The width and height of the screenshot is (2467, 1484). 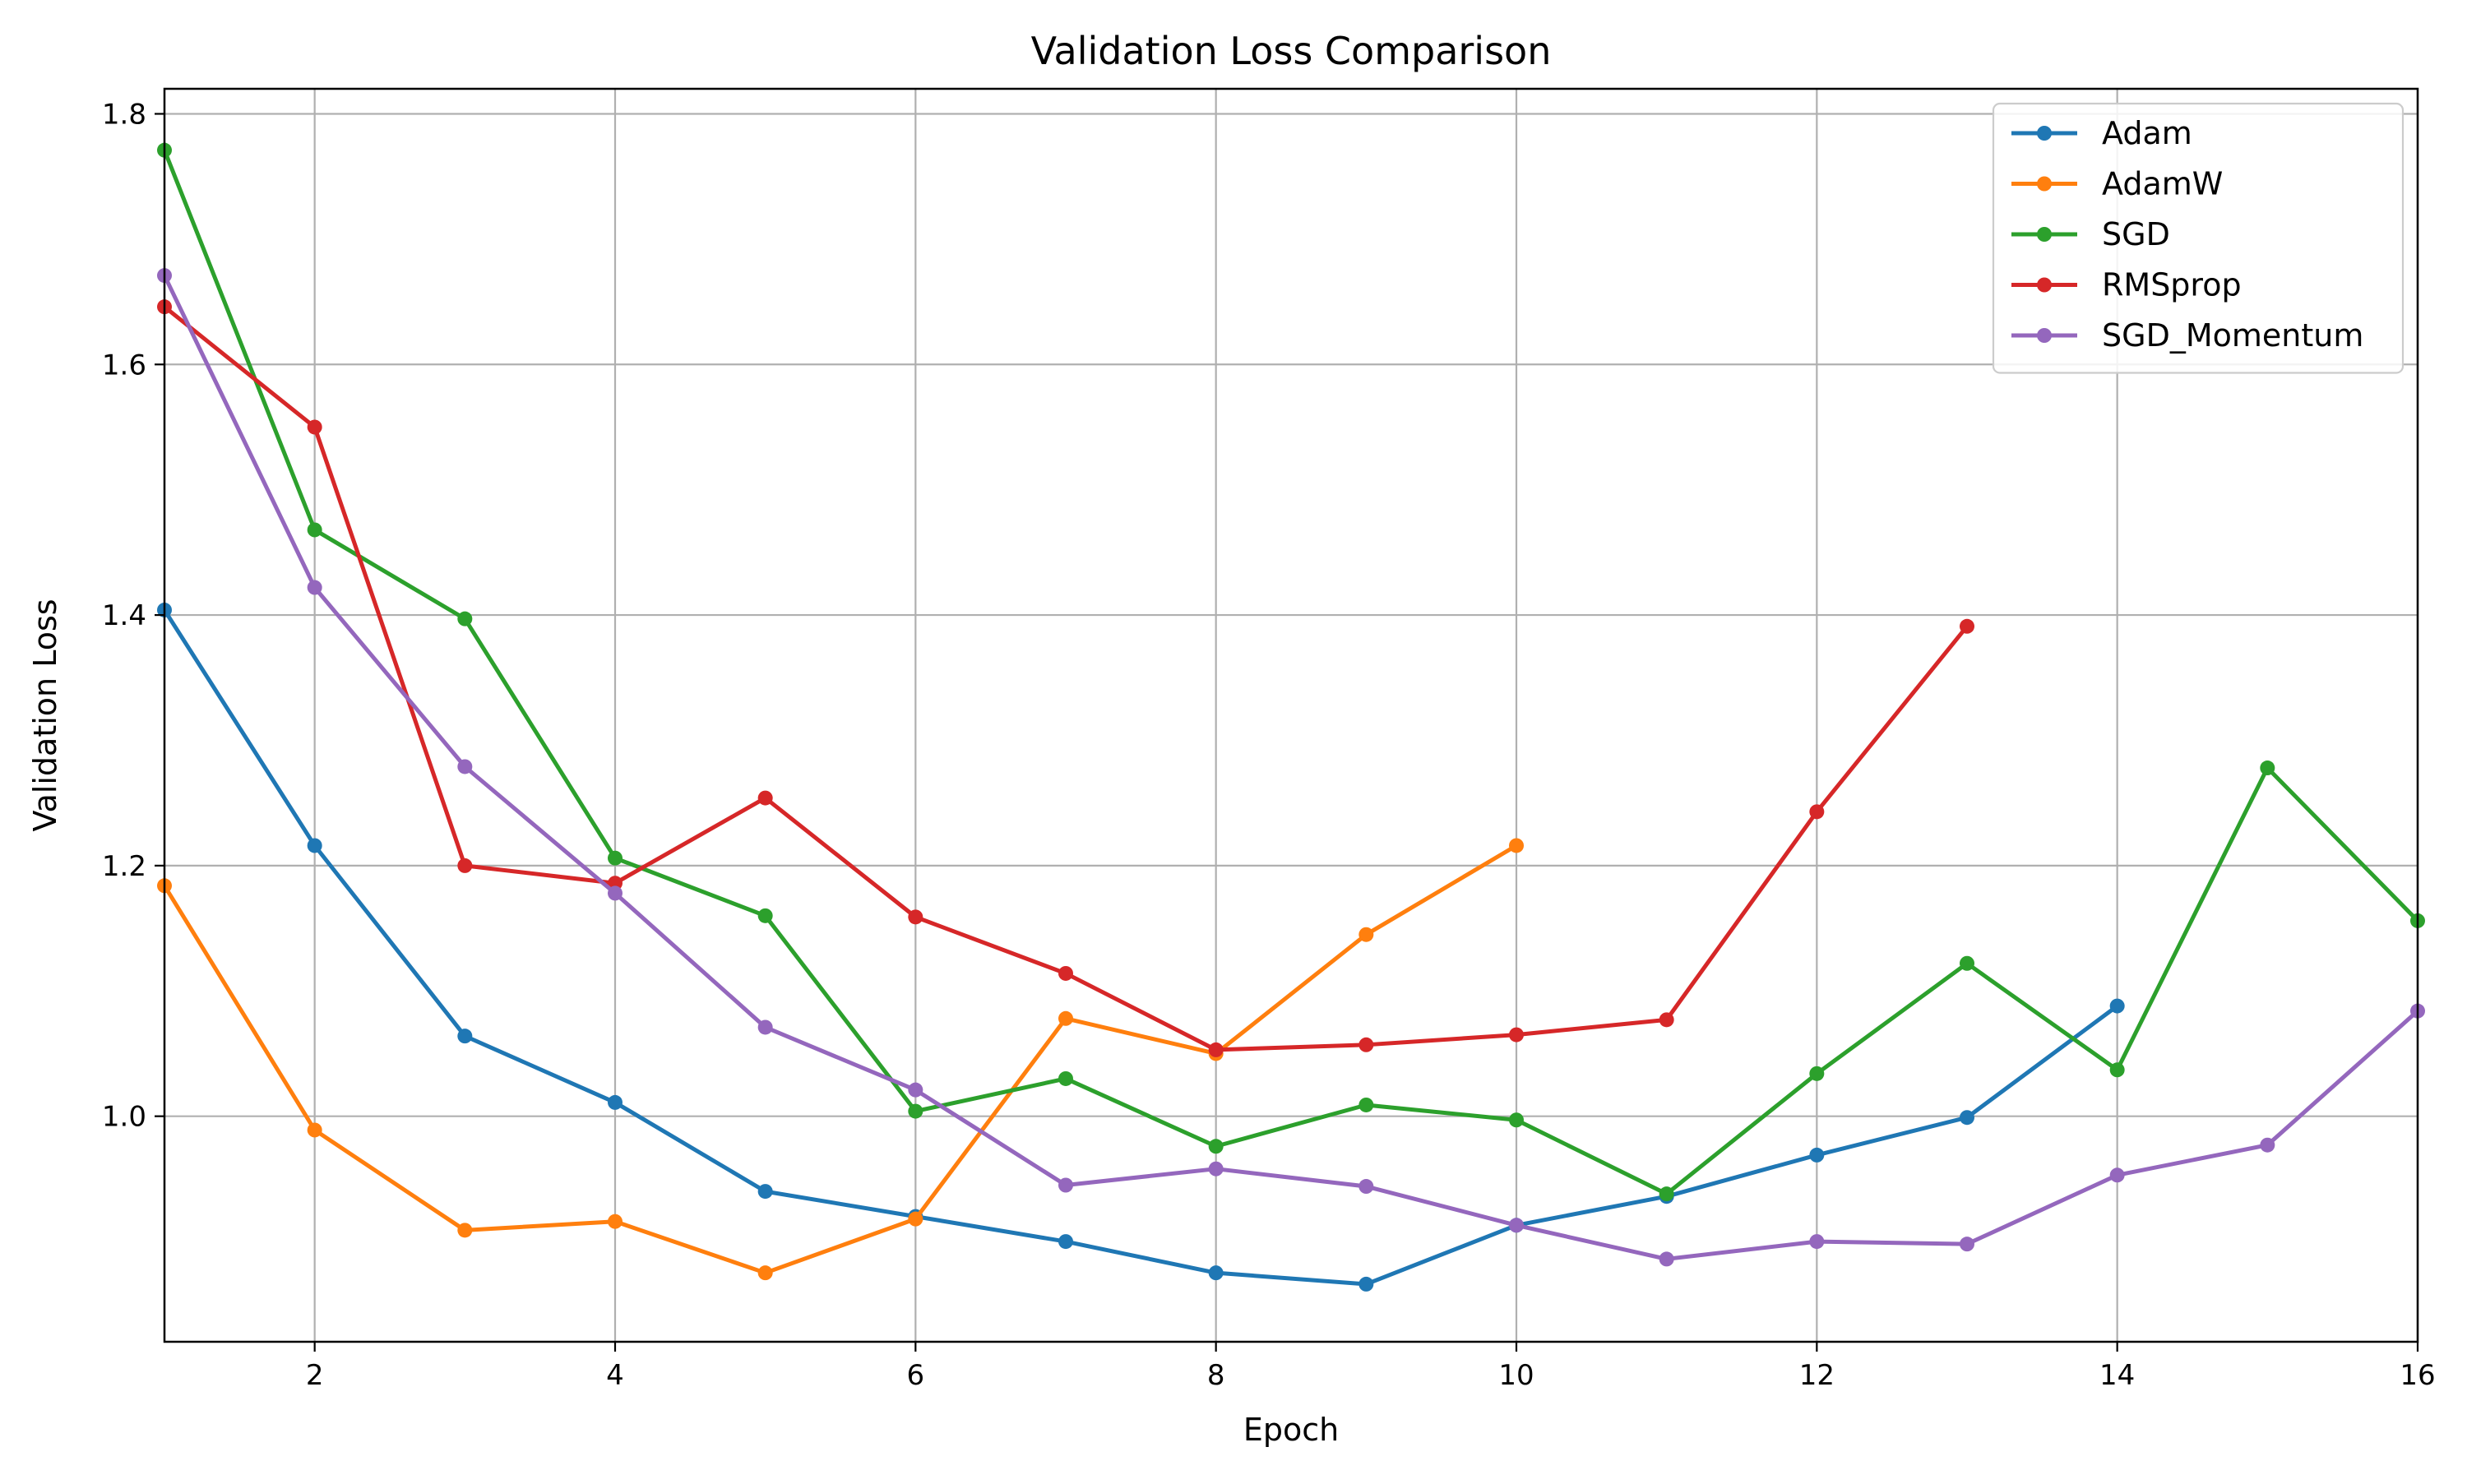 What do you see at coordinates (2101, 133) in the screenshot?
I see `legend-item: Adam` at bounding box center [2101, 133].